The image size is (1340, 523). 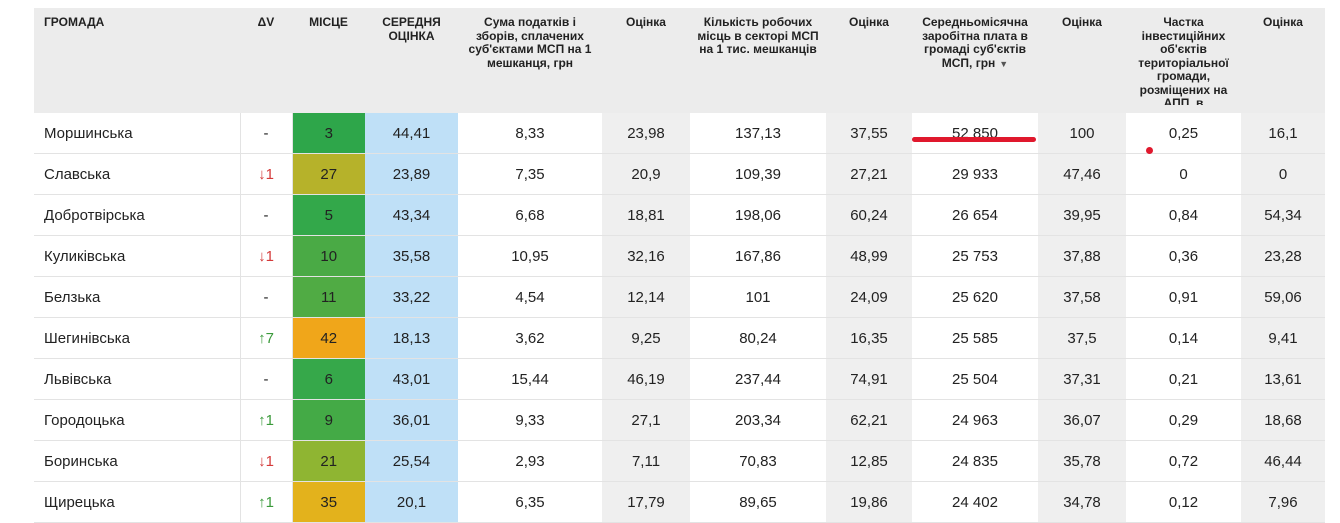 I want to click on salary-cell: 25 753, so click(x=975, y=256).